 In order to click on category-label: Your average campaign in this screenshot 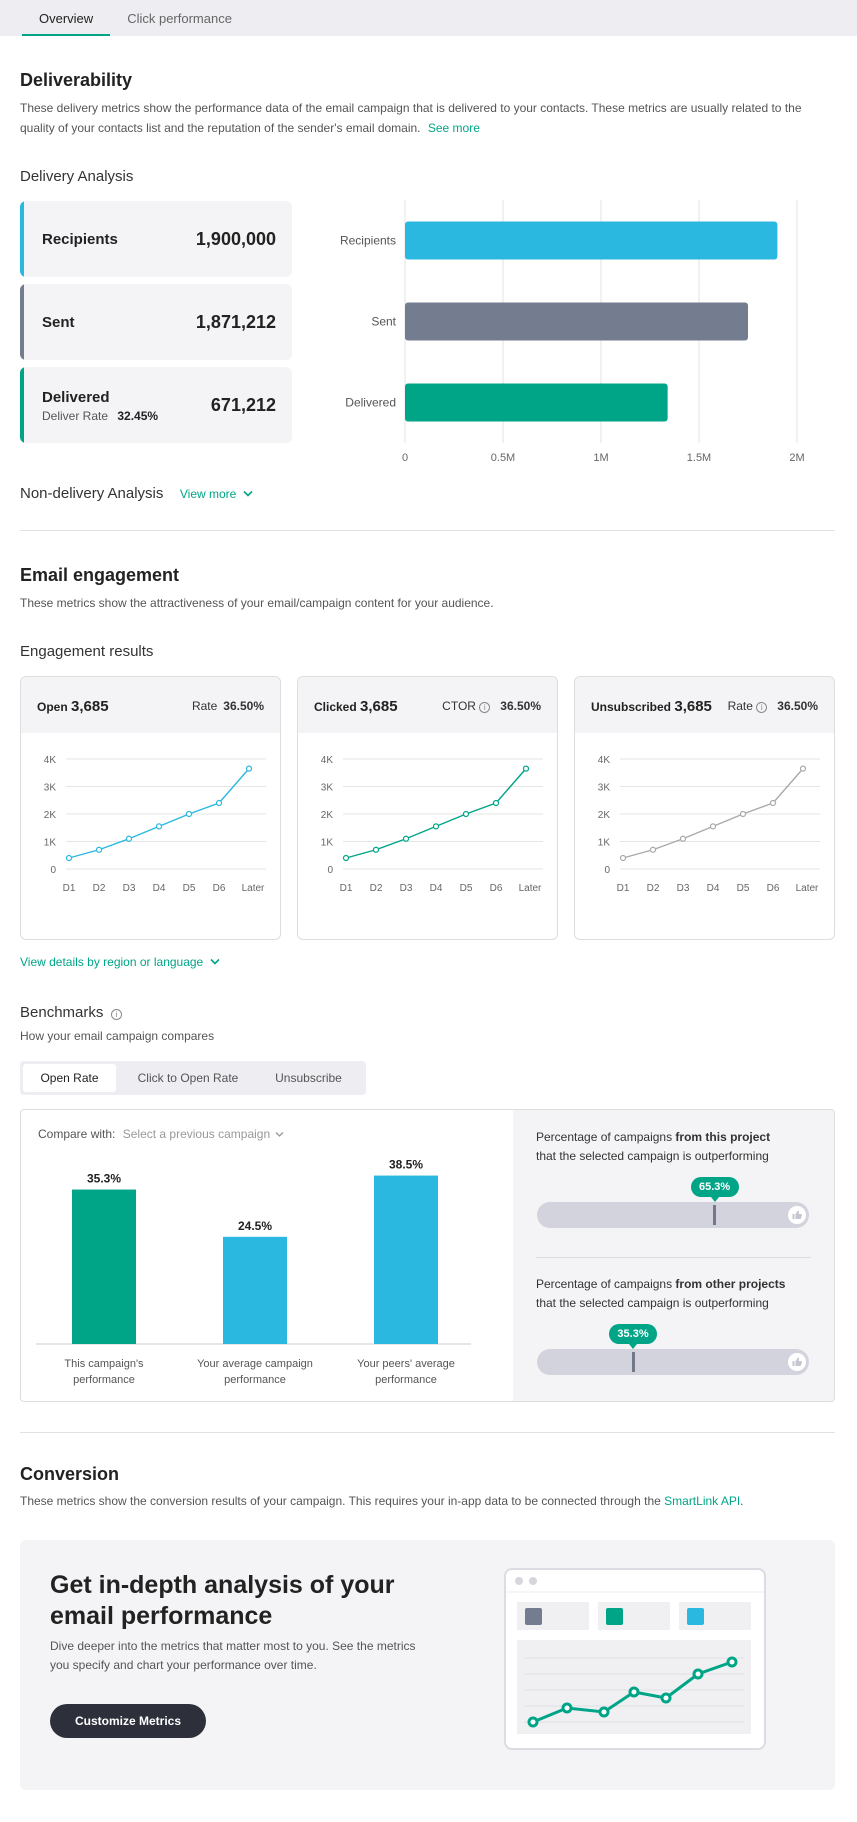, I will do `click(255, 1364)`.